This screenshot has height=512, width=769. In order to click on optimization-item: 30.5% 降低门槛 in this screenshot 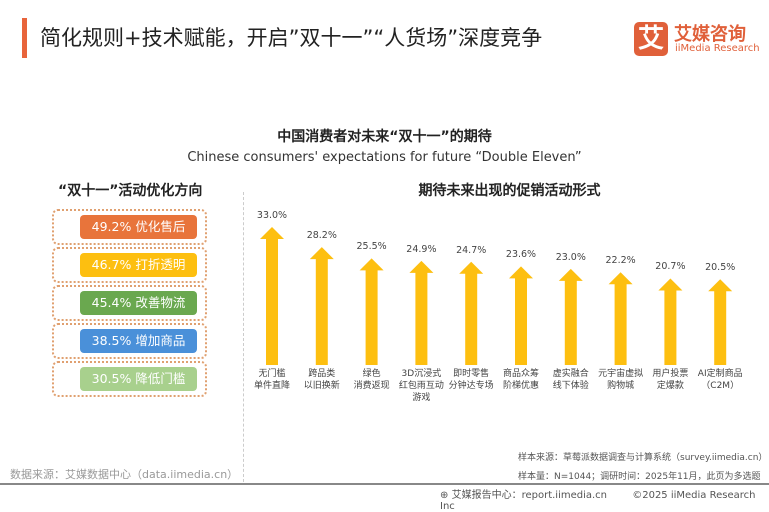, I will do `click(129, 379)`.